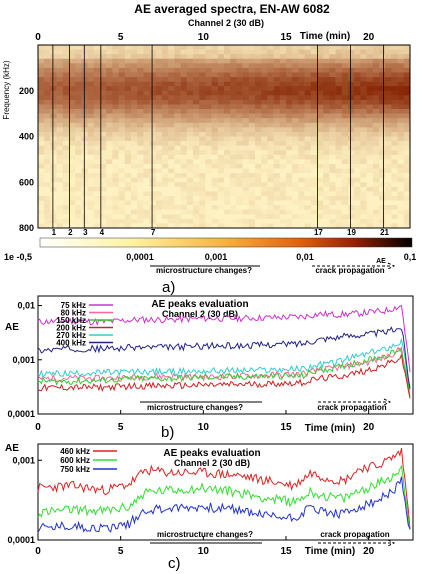  What do you see at coordinates (70, 232) in the screenshot?
I see `event-line-label: 2` at bounding box center [70, 232].